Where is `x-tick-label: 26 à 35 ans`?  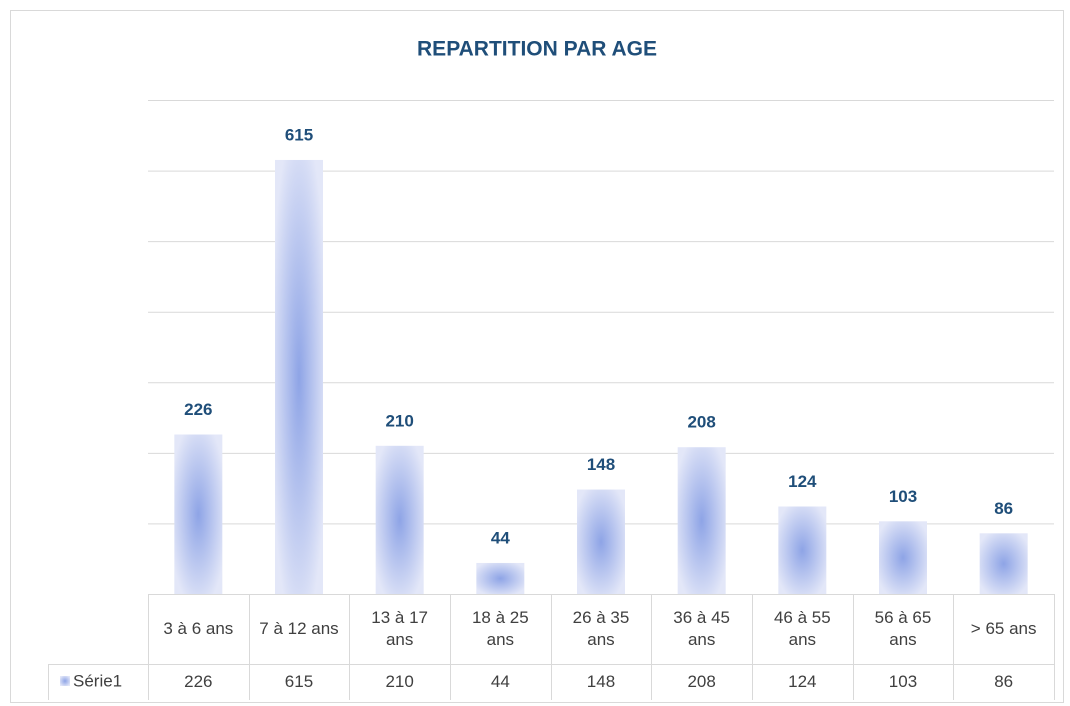
x-tick-label: 26 à 35 ans is located at coordinates (601, 628).